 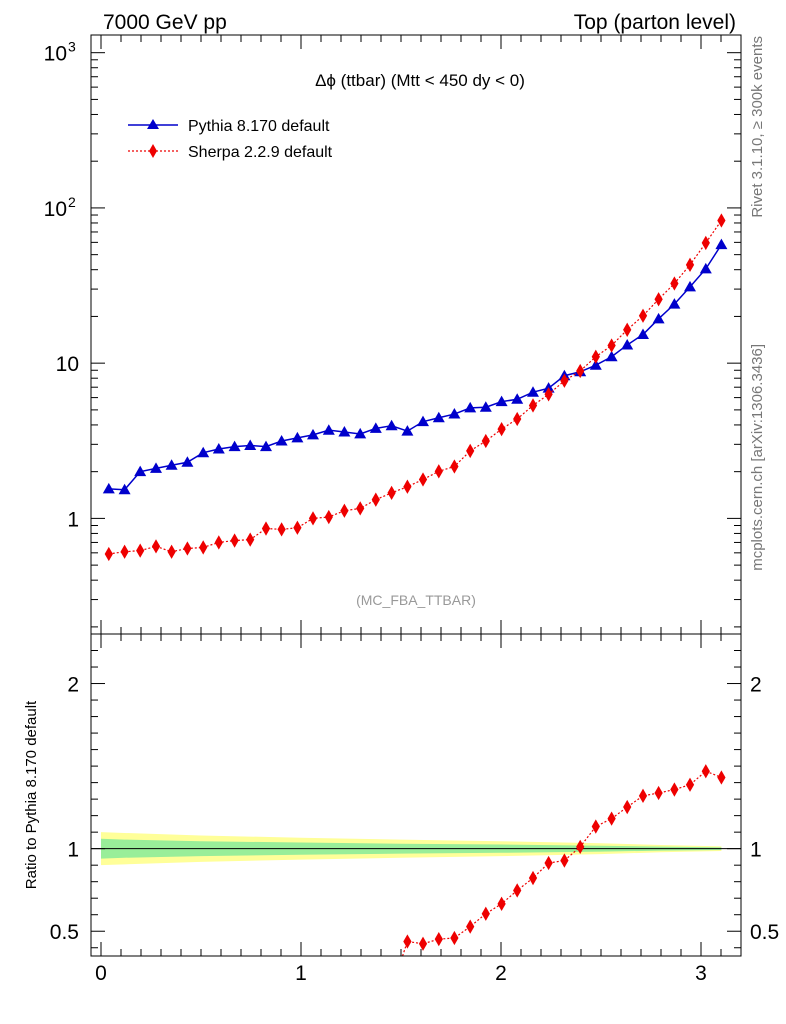 What do you see at coordinates (301, 973) in the screenshot?
I see `x-tick-label: 1` at bounding box center [301, 973].